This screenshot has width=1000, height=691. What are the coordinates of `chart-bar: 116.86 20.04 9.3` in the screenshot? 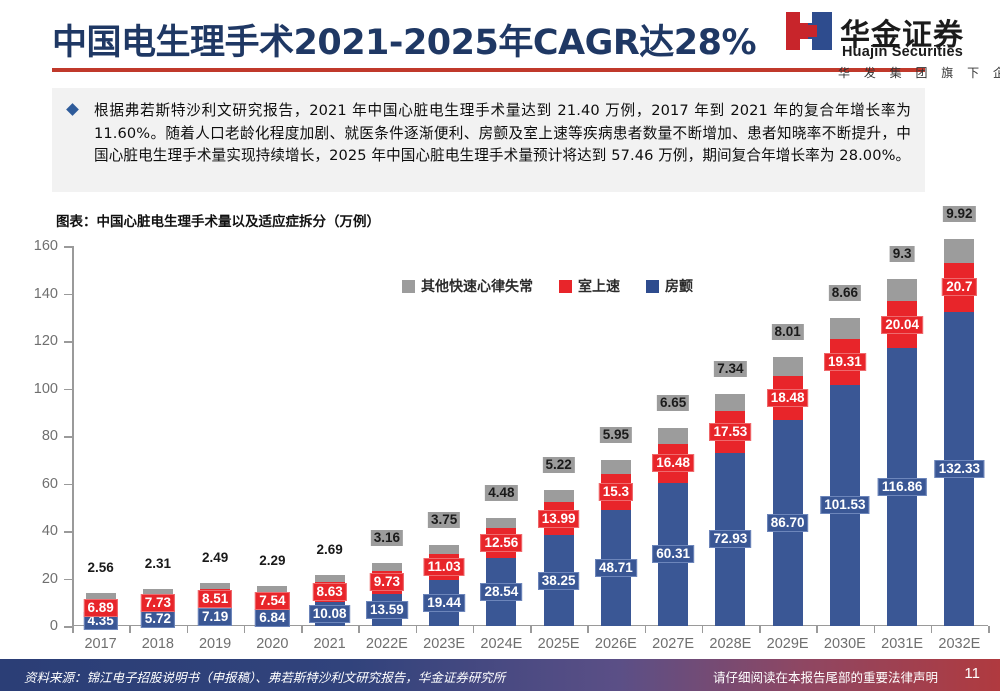 It's located at (902, 435).